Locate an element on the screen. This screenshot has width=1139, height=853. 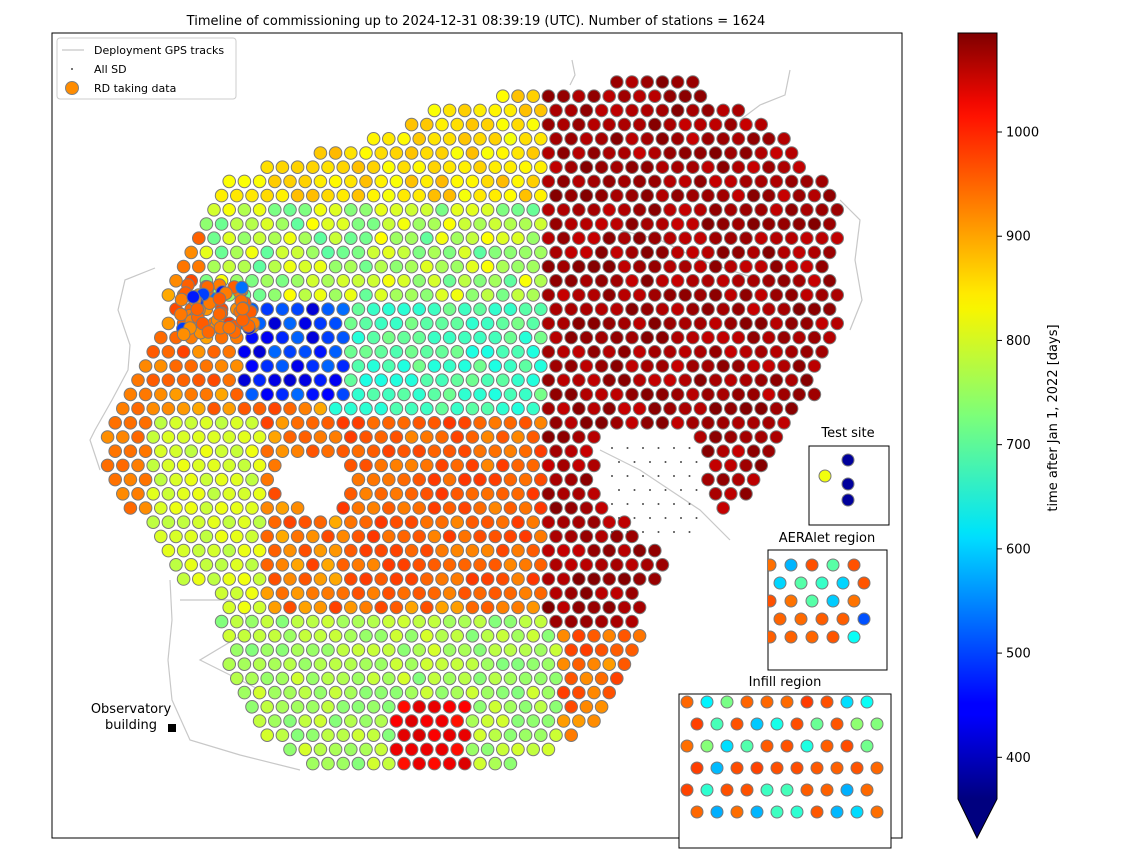
legend-label-gps: Deployment GPS tracks is located at coordinates (159, 50).